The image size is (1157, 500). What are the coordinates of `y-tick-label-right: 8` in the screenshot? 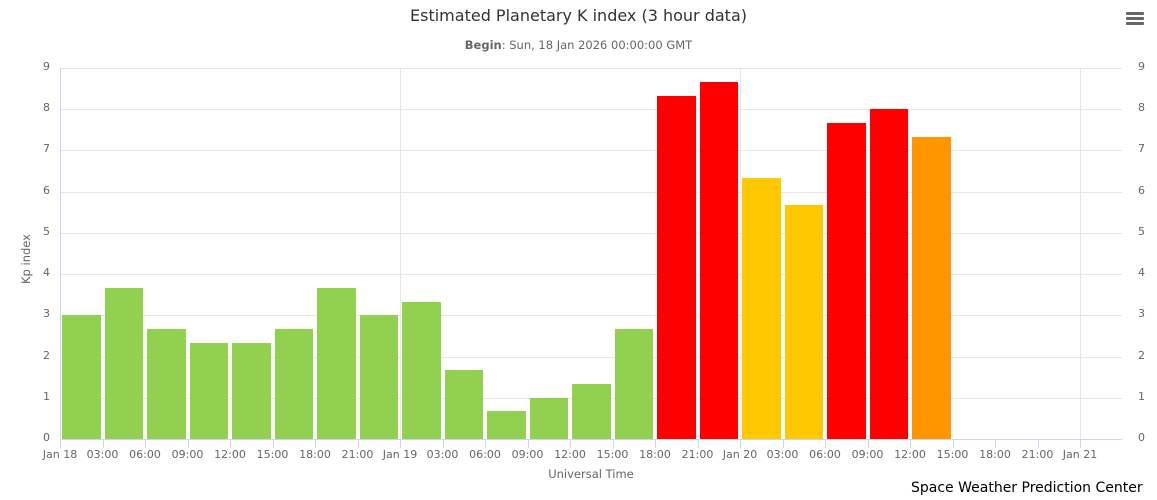 It's located at (1141, 108).